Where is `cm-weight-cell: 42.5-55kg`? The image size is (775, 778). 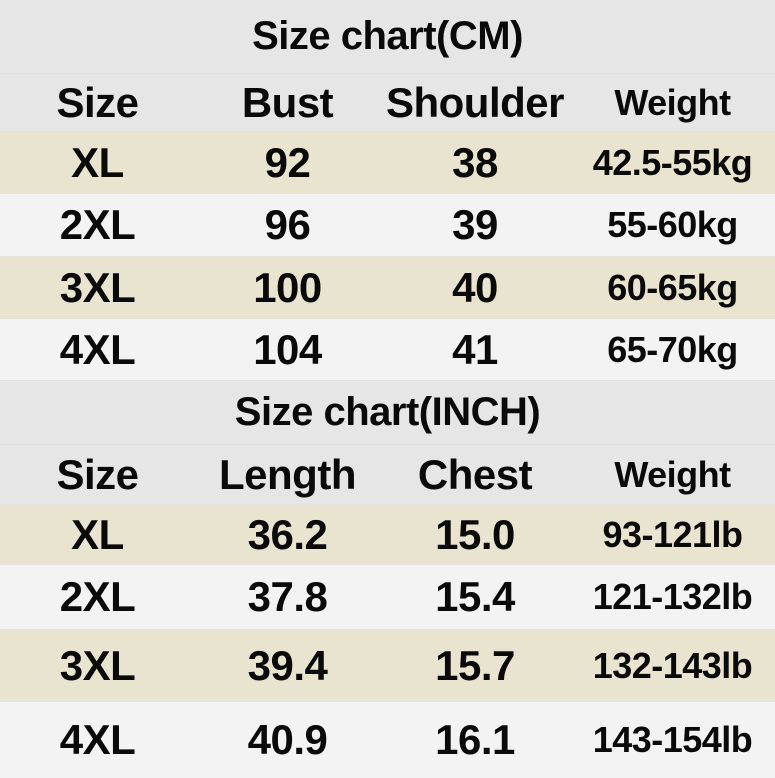 cm-weight-cell: 42.5-55kg is located at coordinates (672, 162).